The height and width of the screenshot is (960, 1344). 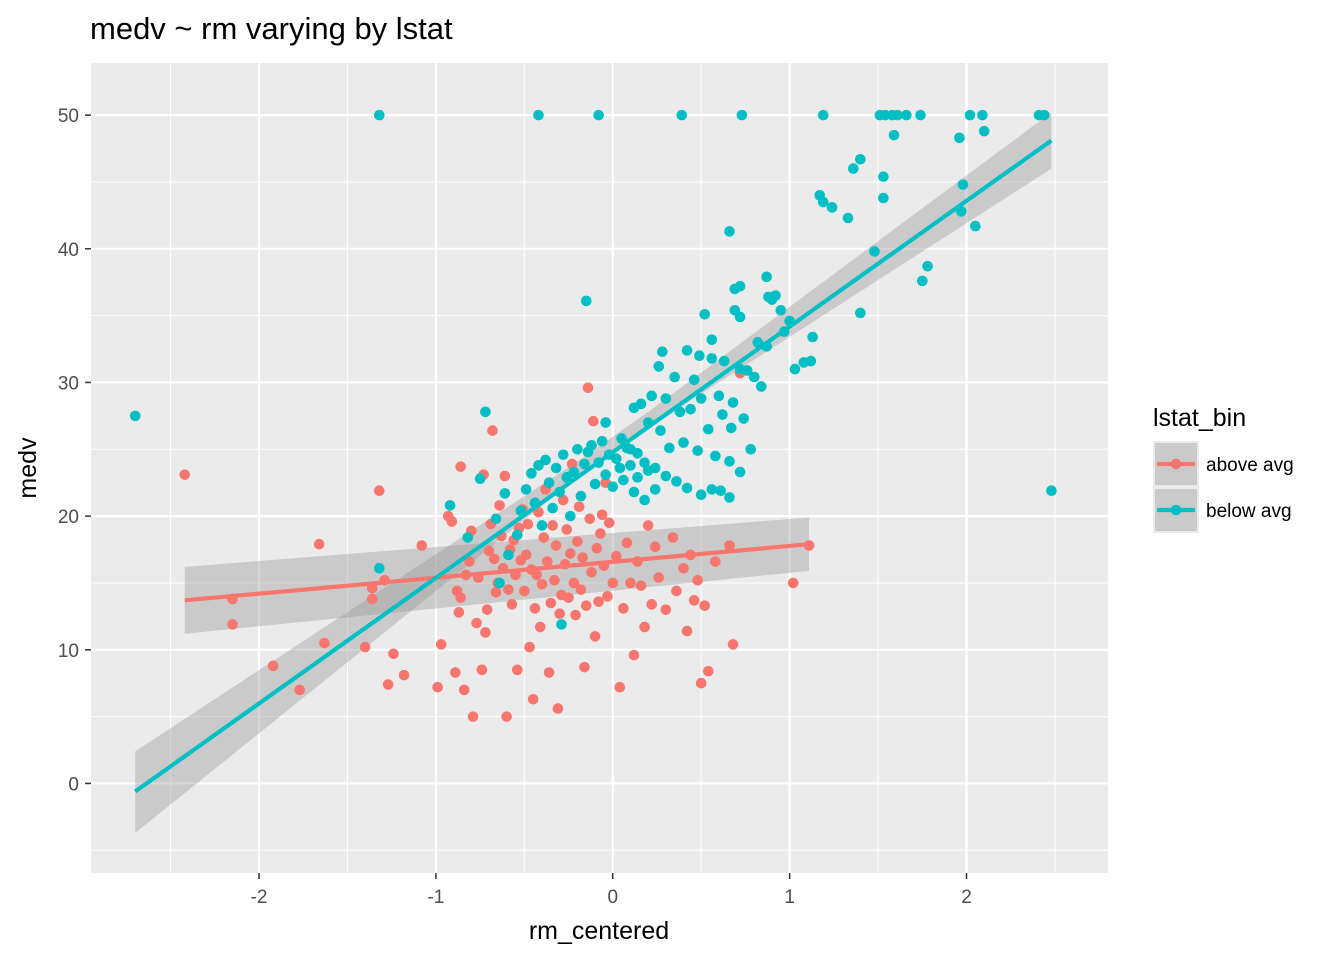 I want to click on x-tick-label: 2, so click(x=966, y=897).